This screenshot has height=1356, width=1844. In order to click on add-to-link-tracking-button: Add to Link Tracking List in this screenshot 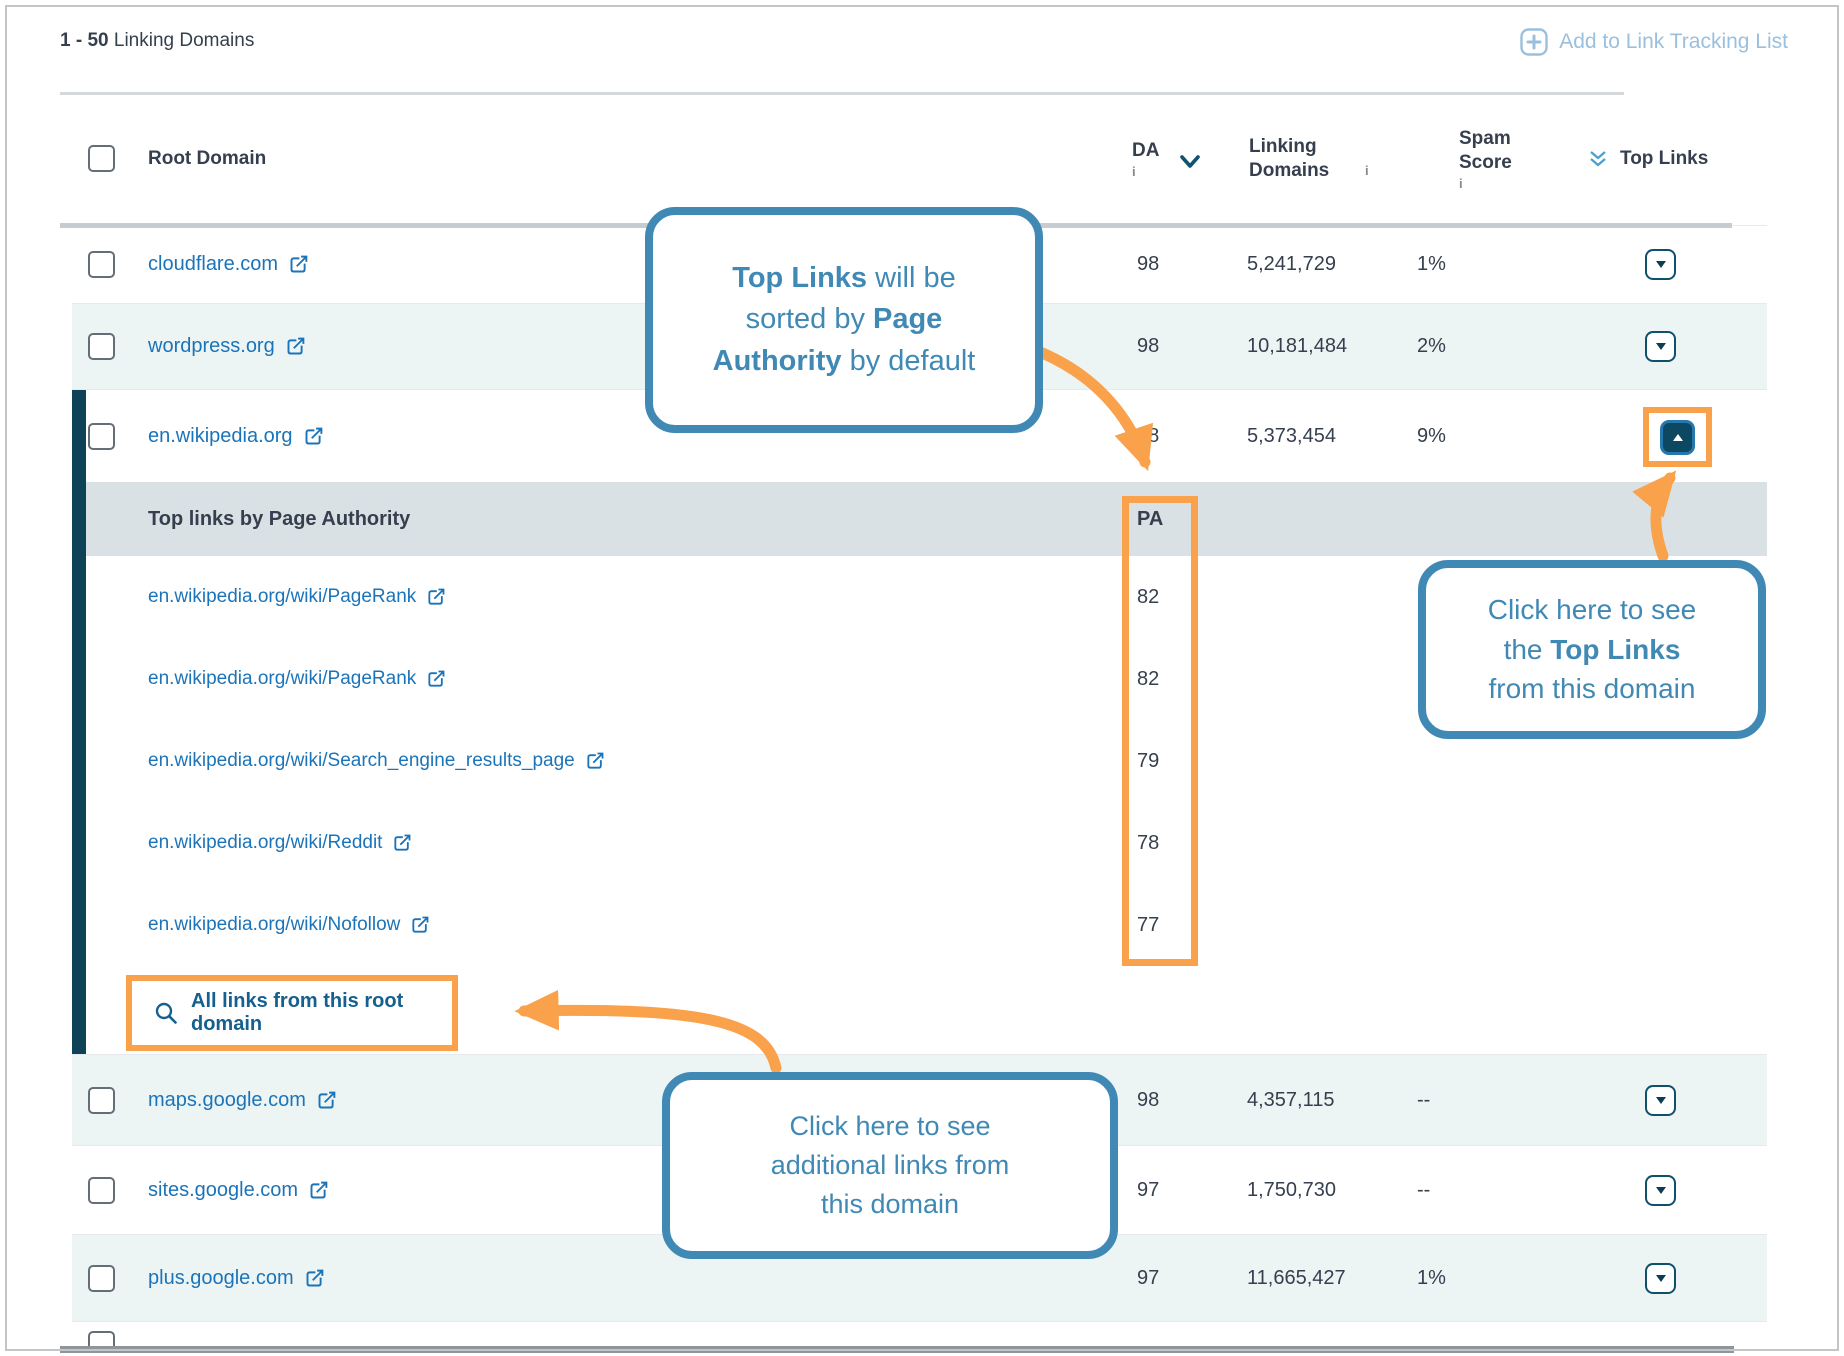, I will do `click(1654, 42)`.